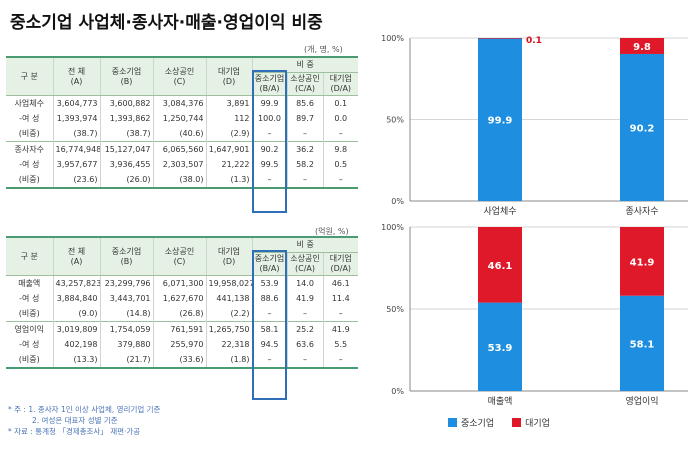 The height and width of the screenshot is (450, 700). I want to click on table-cell: (21.7), so click(126, 360).